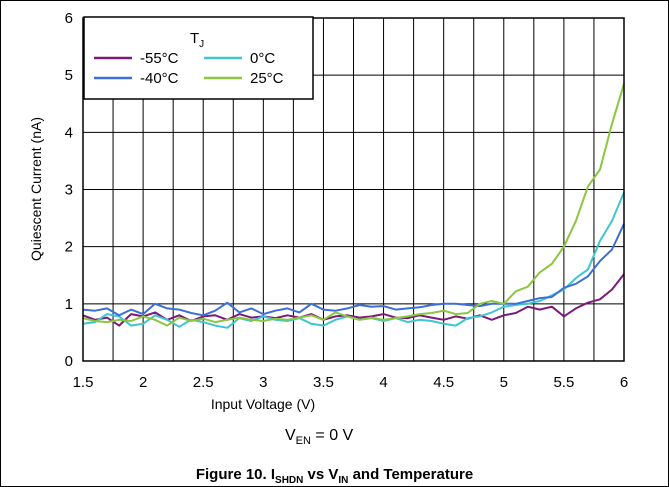  I want to click on y-tick-label: 5, so click(69, 75).